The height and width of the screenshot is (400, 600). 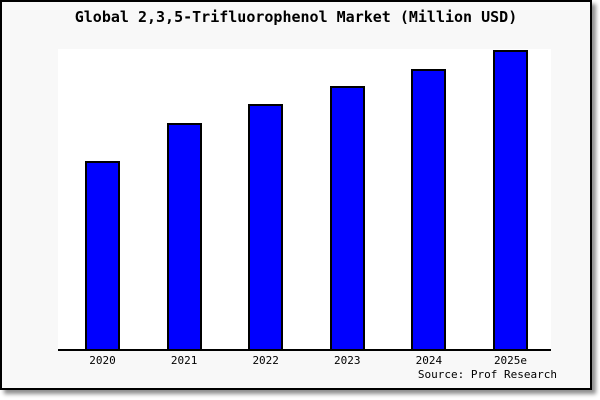 I want to click on x-tick-label-2020: 2020, so click(x=102, y=360).